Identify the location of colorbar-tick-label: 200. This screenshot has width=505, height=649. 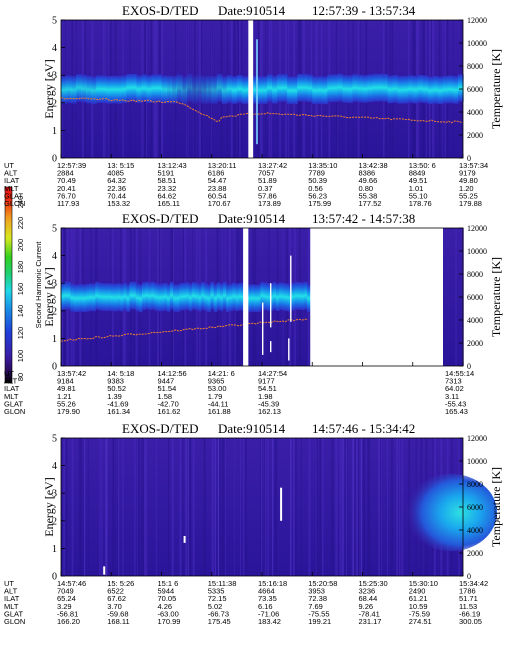
(20, 245).